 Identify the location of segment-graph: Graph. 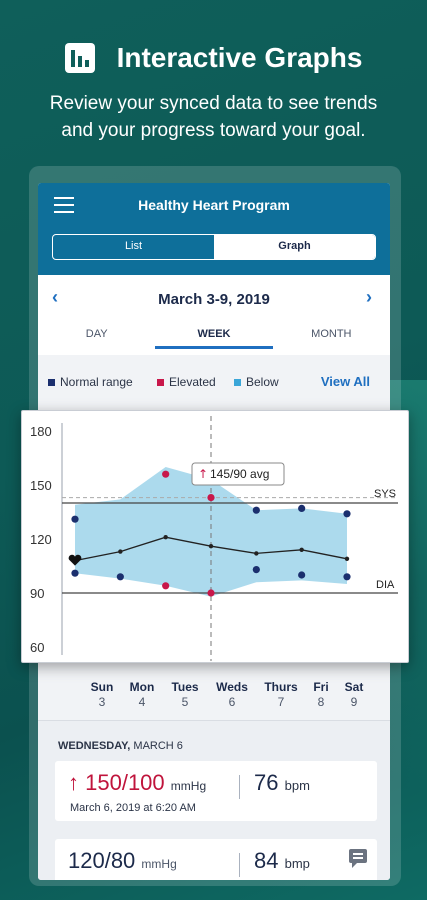
(294, 247).